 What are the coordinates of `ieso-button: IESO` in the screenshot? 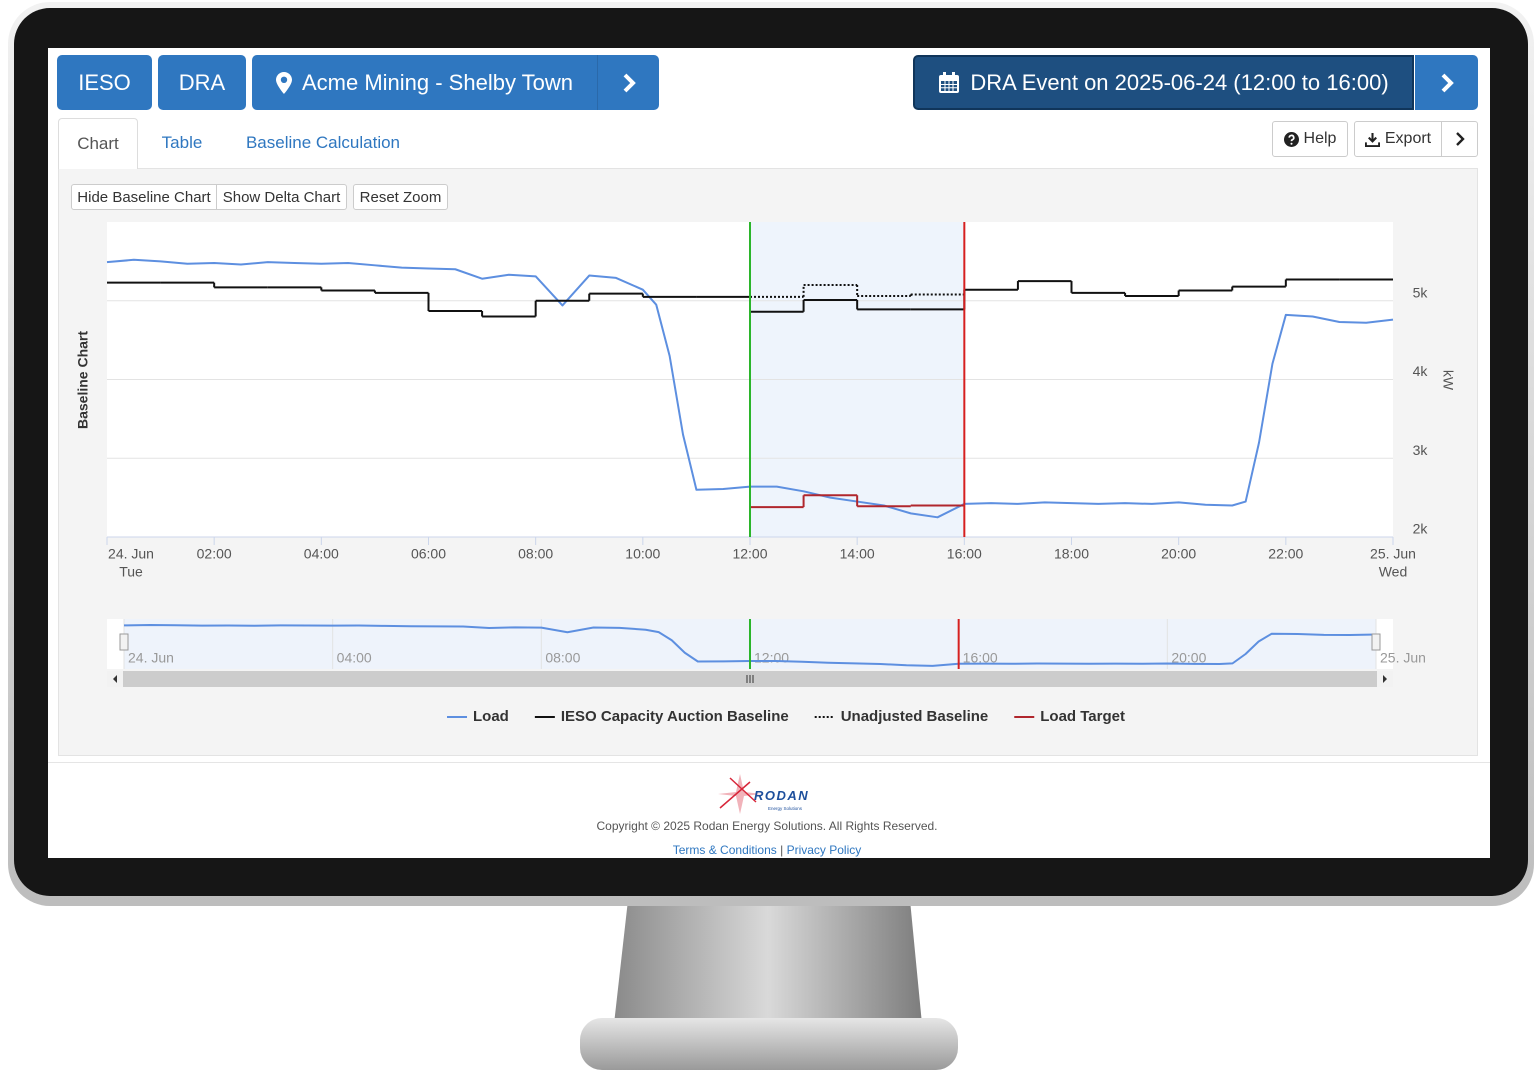 It's located at (104, 82).